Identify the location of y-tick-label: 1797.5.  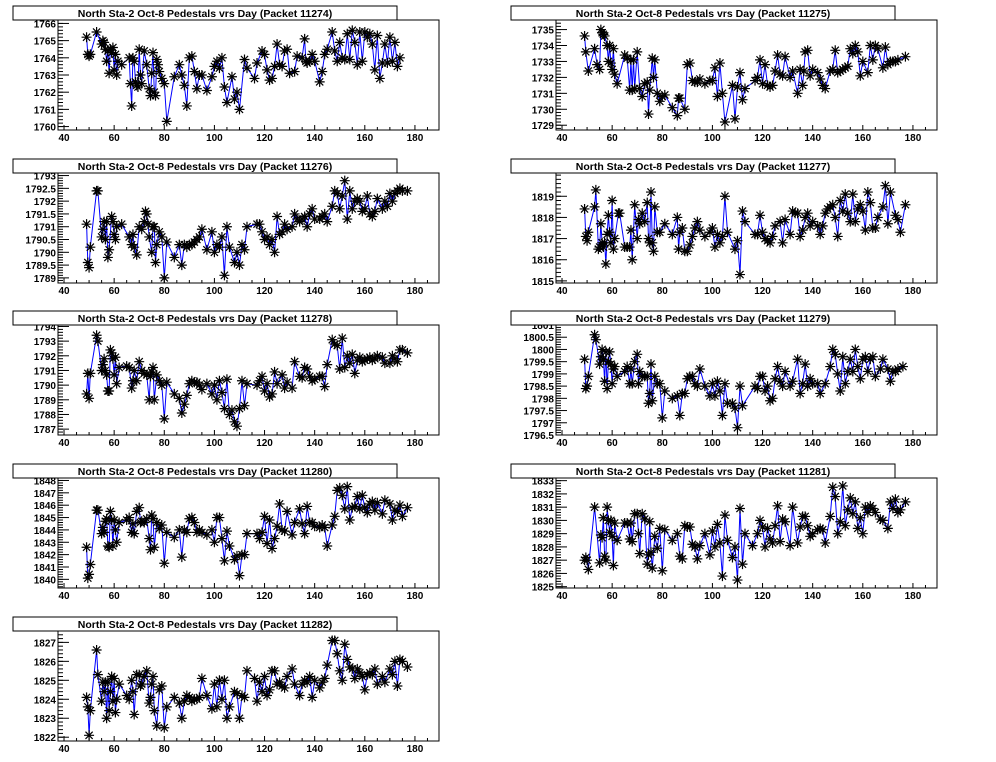
(538, 412).